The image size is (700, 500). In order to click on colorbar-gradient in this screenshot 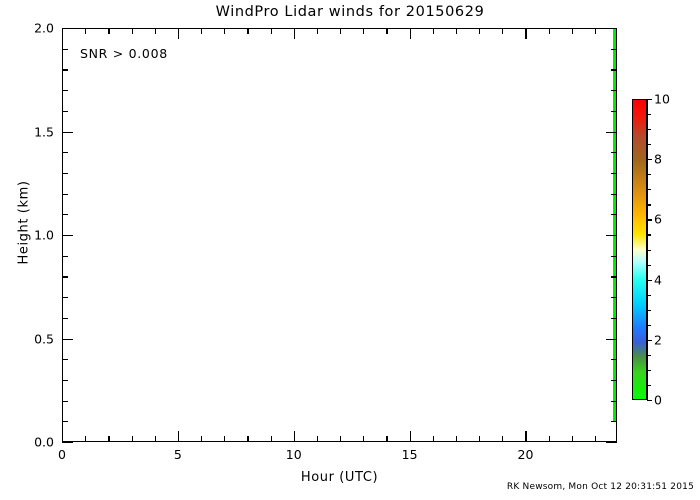, I will do `click(639, 249)`.